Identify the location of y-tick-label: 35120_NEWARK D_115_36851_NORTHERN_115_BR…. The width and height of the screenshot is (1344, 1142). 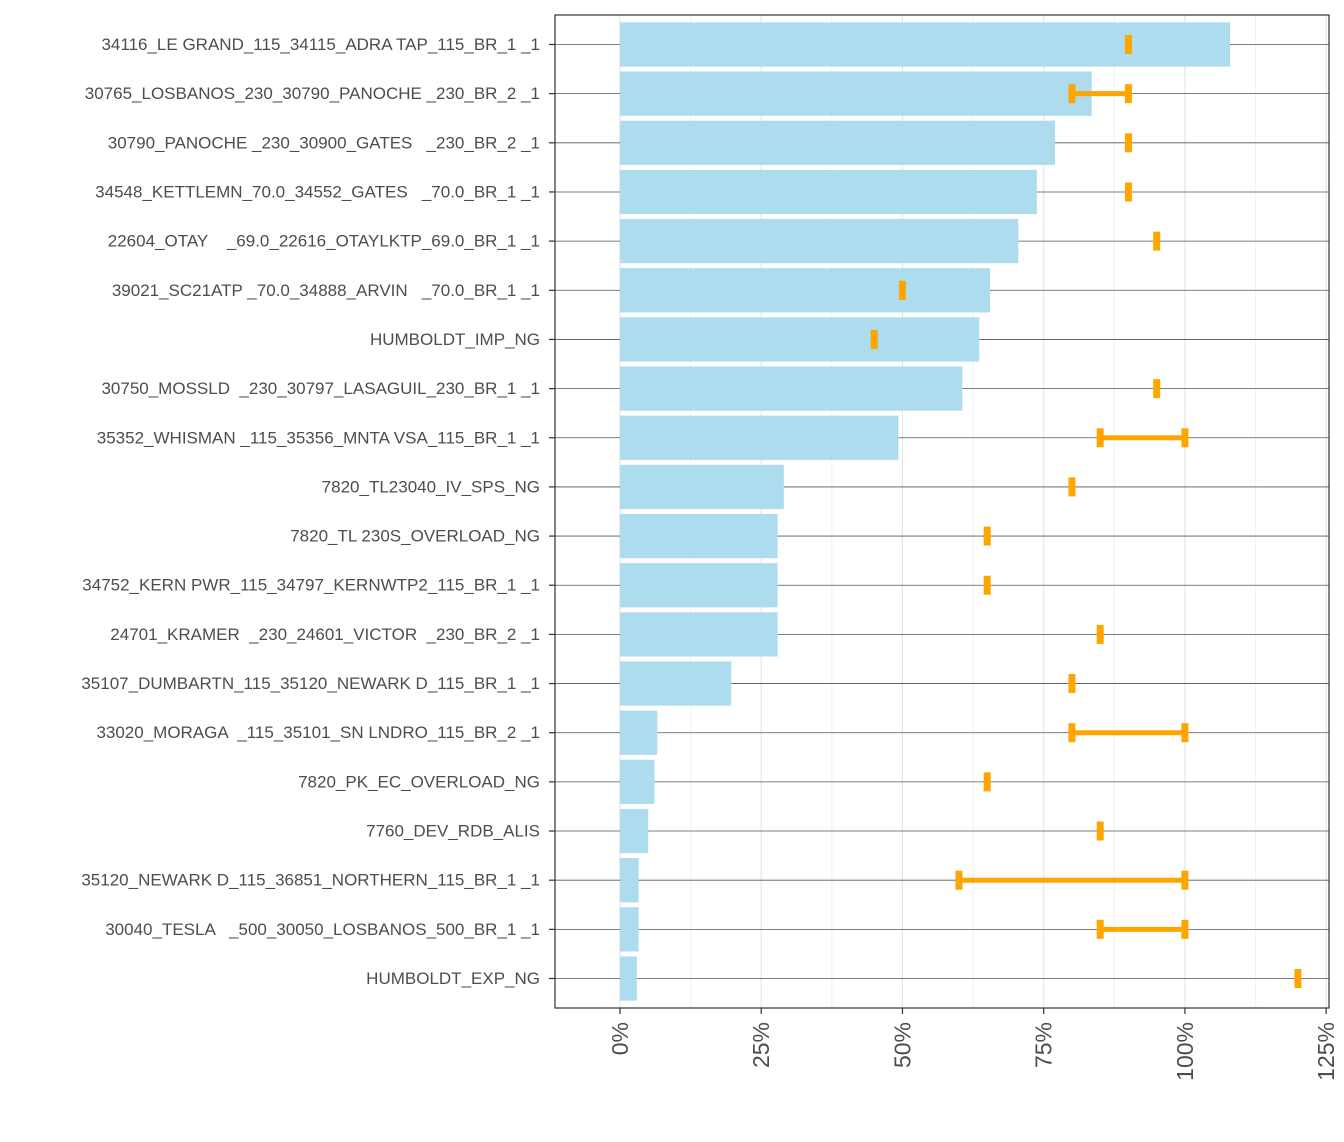
(310, 880).